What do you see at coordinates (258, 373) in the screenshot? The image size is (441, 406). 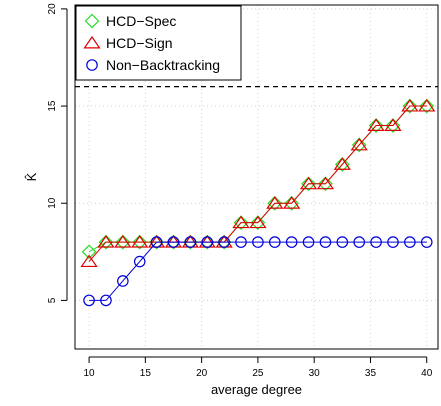 I see `x-tick-label: 25` at bounding box center [258, 373].